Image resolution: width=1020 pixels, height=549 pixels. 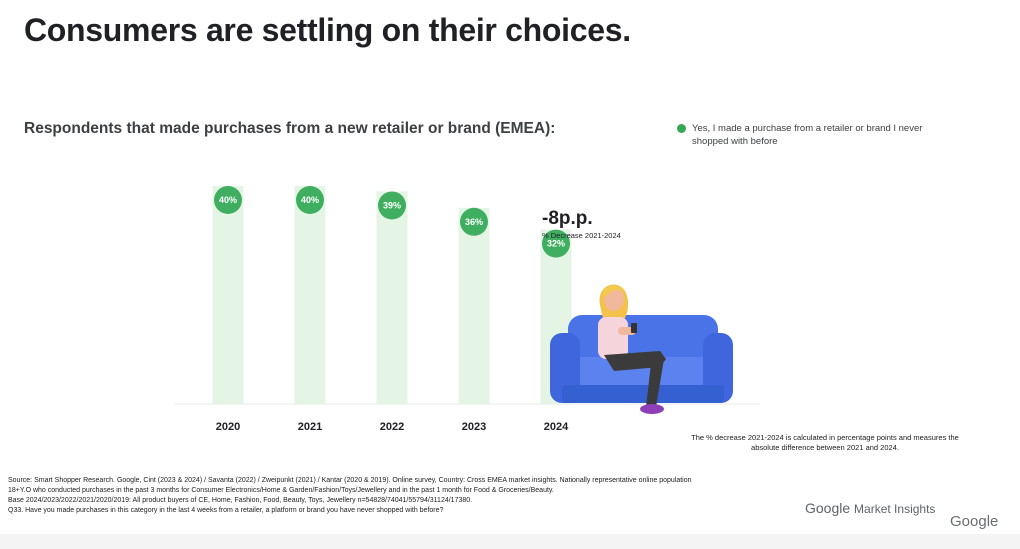 What do you see at coordinates (974, 521) in the screenshot?
I see `google-logo: Google` at bounding box center [974, 521].